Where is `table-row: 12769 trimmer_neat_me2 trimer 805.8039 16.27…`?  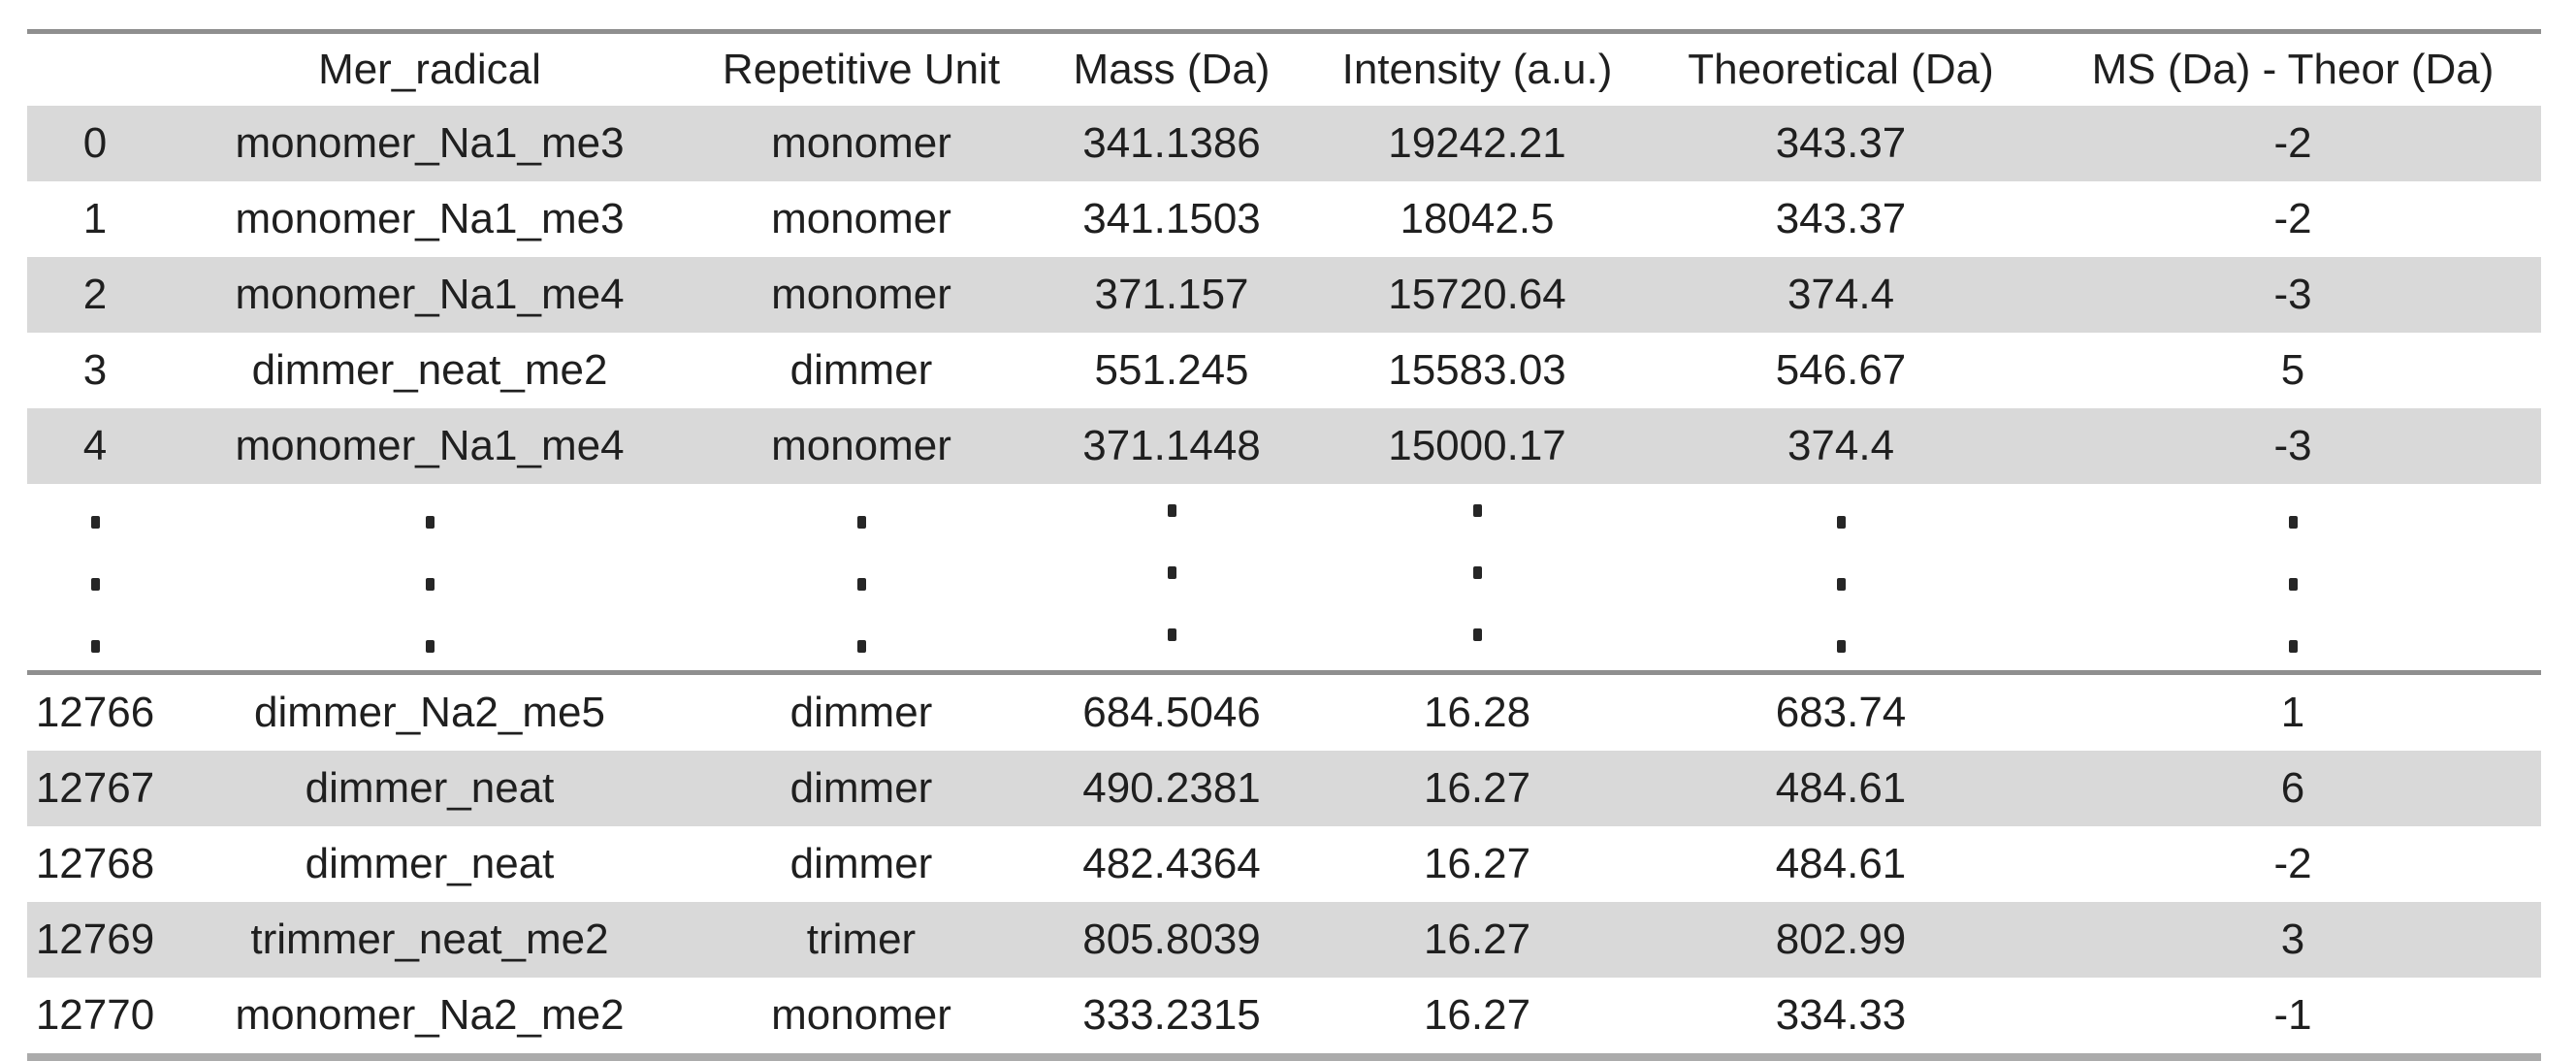 table-row: 12769 trimmer_neat_me2 trimer 805.8039 16.27… is located at coordinates (1284, 940).